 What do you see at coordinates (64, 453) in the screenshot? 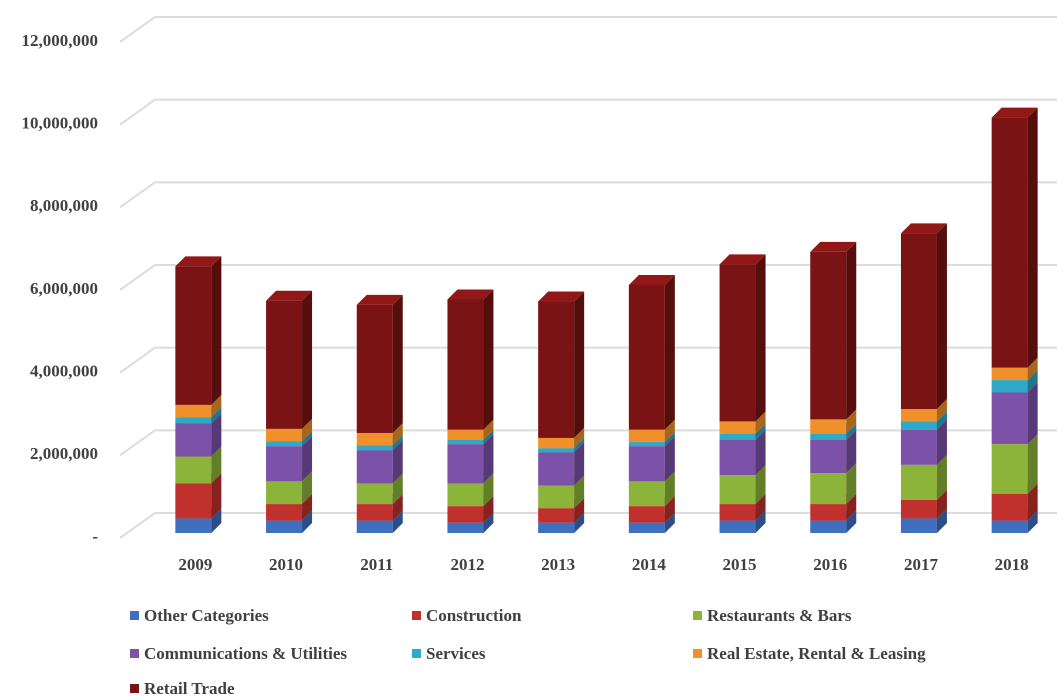
I see `y-tick-label: 2,000,000` at bounding box center [64, 453].